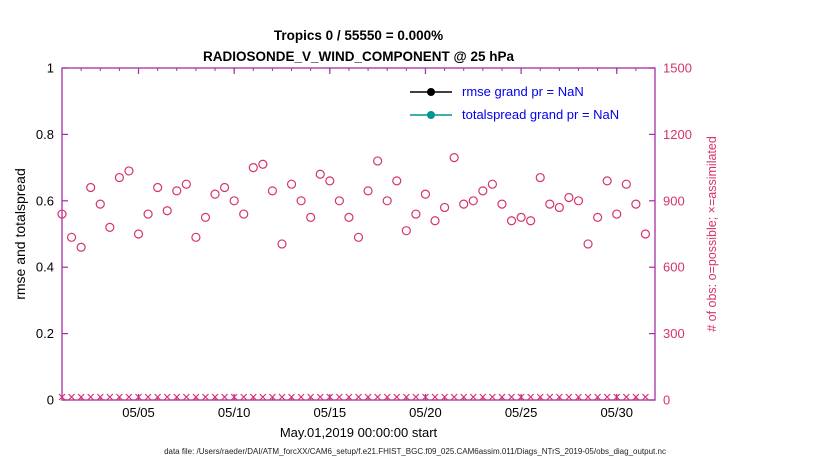 The height and width of the screenshot is (470, 830). I want to click on legend-entry: totalspread grand pr = NaN, so click(513, 114).